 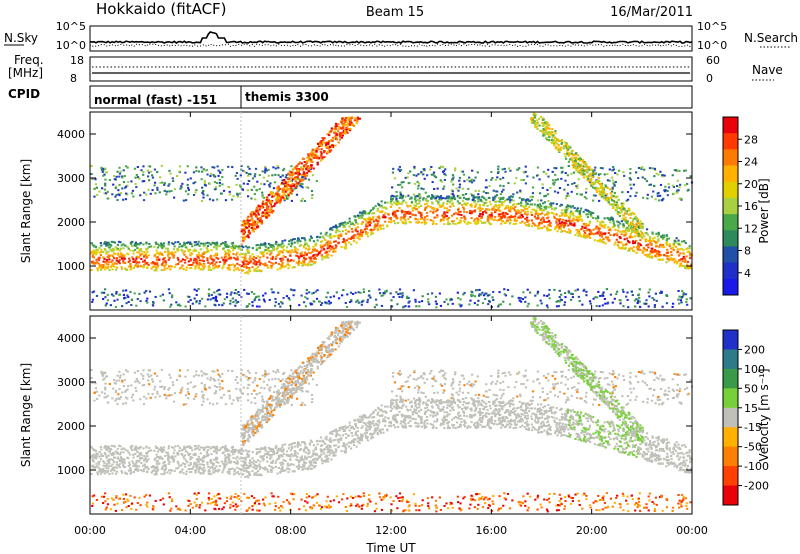 I want to click on freq-tick-bottom: 8, so click(x=73, y=78).